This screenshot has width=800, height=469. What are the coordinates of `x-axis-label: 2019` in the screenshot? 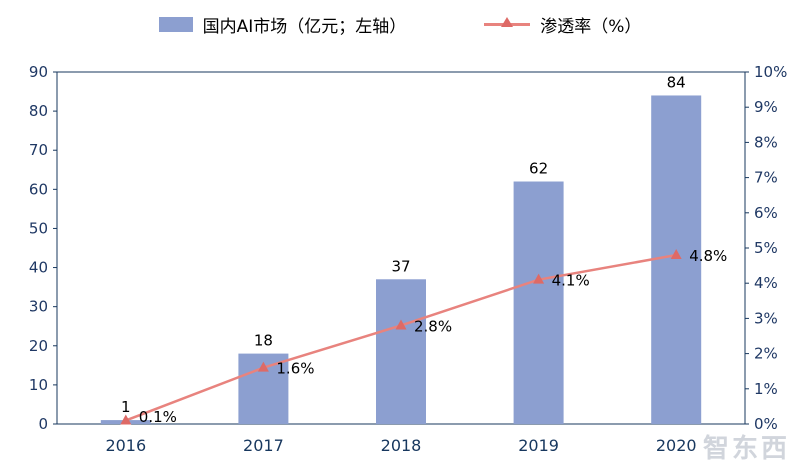 It's located at (538, 445).